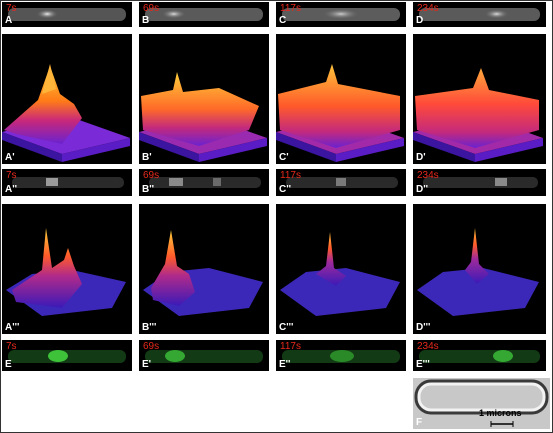 Image resolution: width=553 pixels, height=433 pixels. I want to click on panel-b-triple-prime: B''', so click(204, 269).